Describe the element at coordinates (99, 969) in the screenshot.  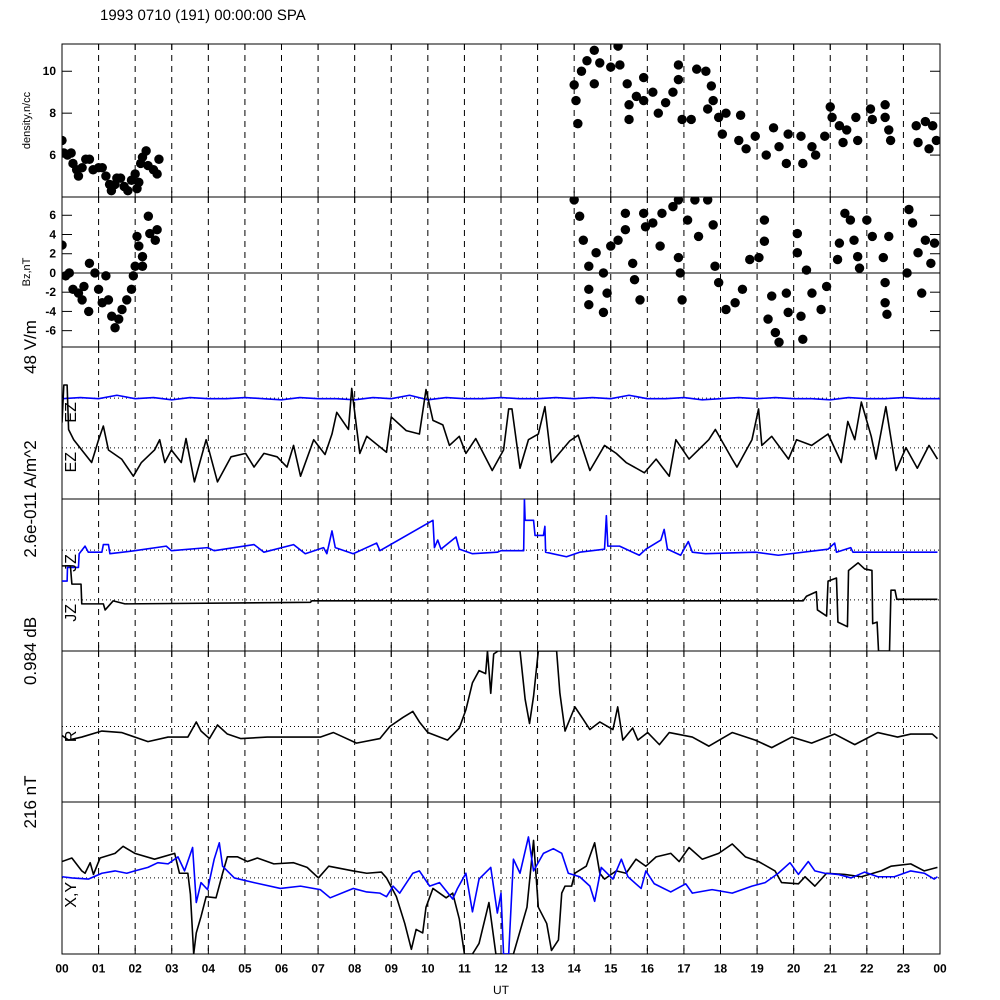
I see `x-tick-label: 01` at that location.